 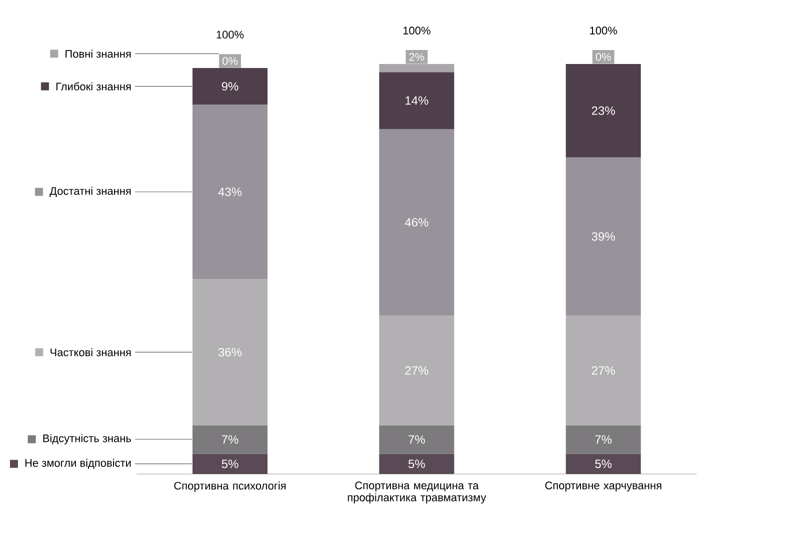 I want to click on data-label: 36%, so click(x=230, y=352).